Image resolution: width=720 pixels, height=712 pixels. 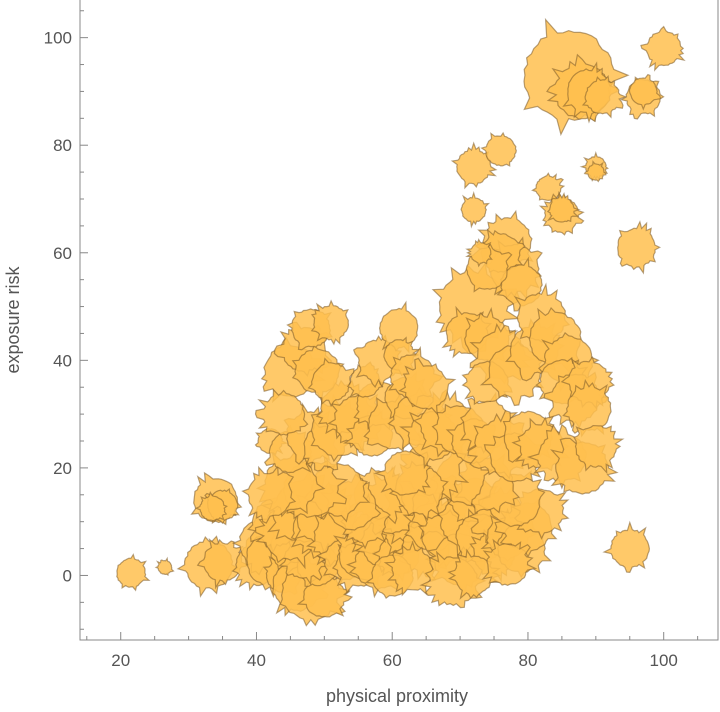 I want to click on y-axis-ticks: 0 20 40 60 80 100, so click(x=66, y=320).